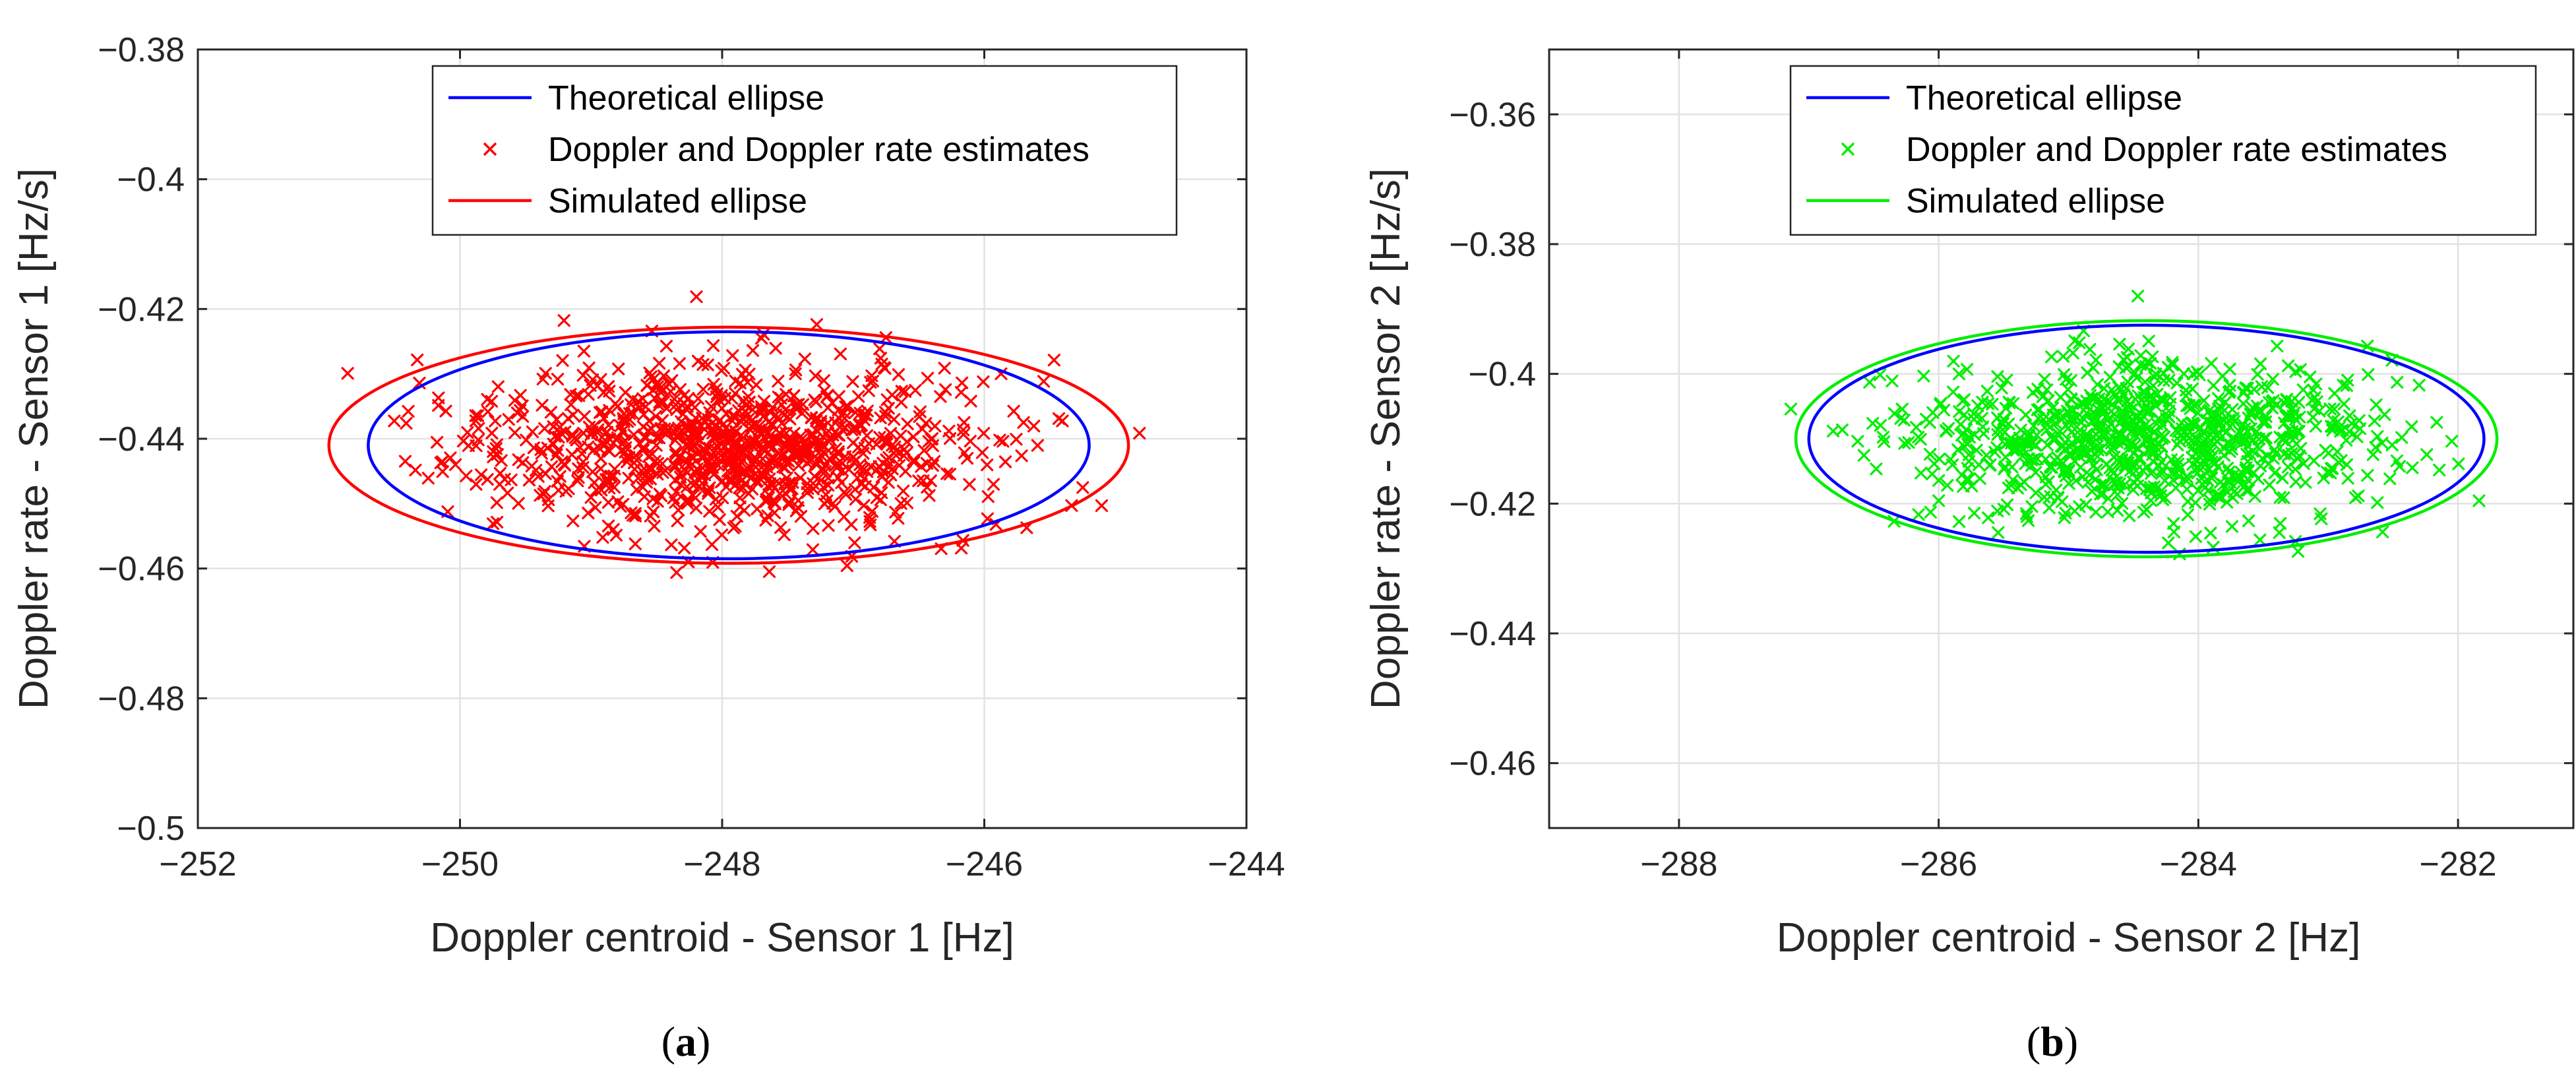 Image resolution: width=2576 pixels, height=1086 pixels. What do you see at coordinates (2198, 864) in the screenshot?
I see `x-tick-label: −284` at bounding box center [2198, 864].